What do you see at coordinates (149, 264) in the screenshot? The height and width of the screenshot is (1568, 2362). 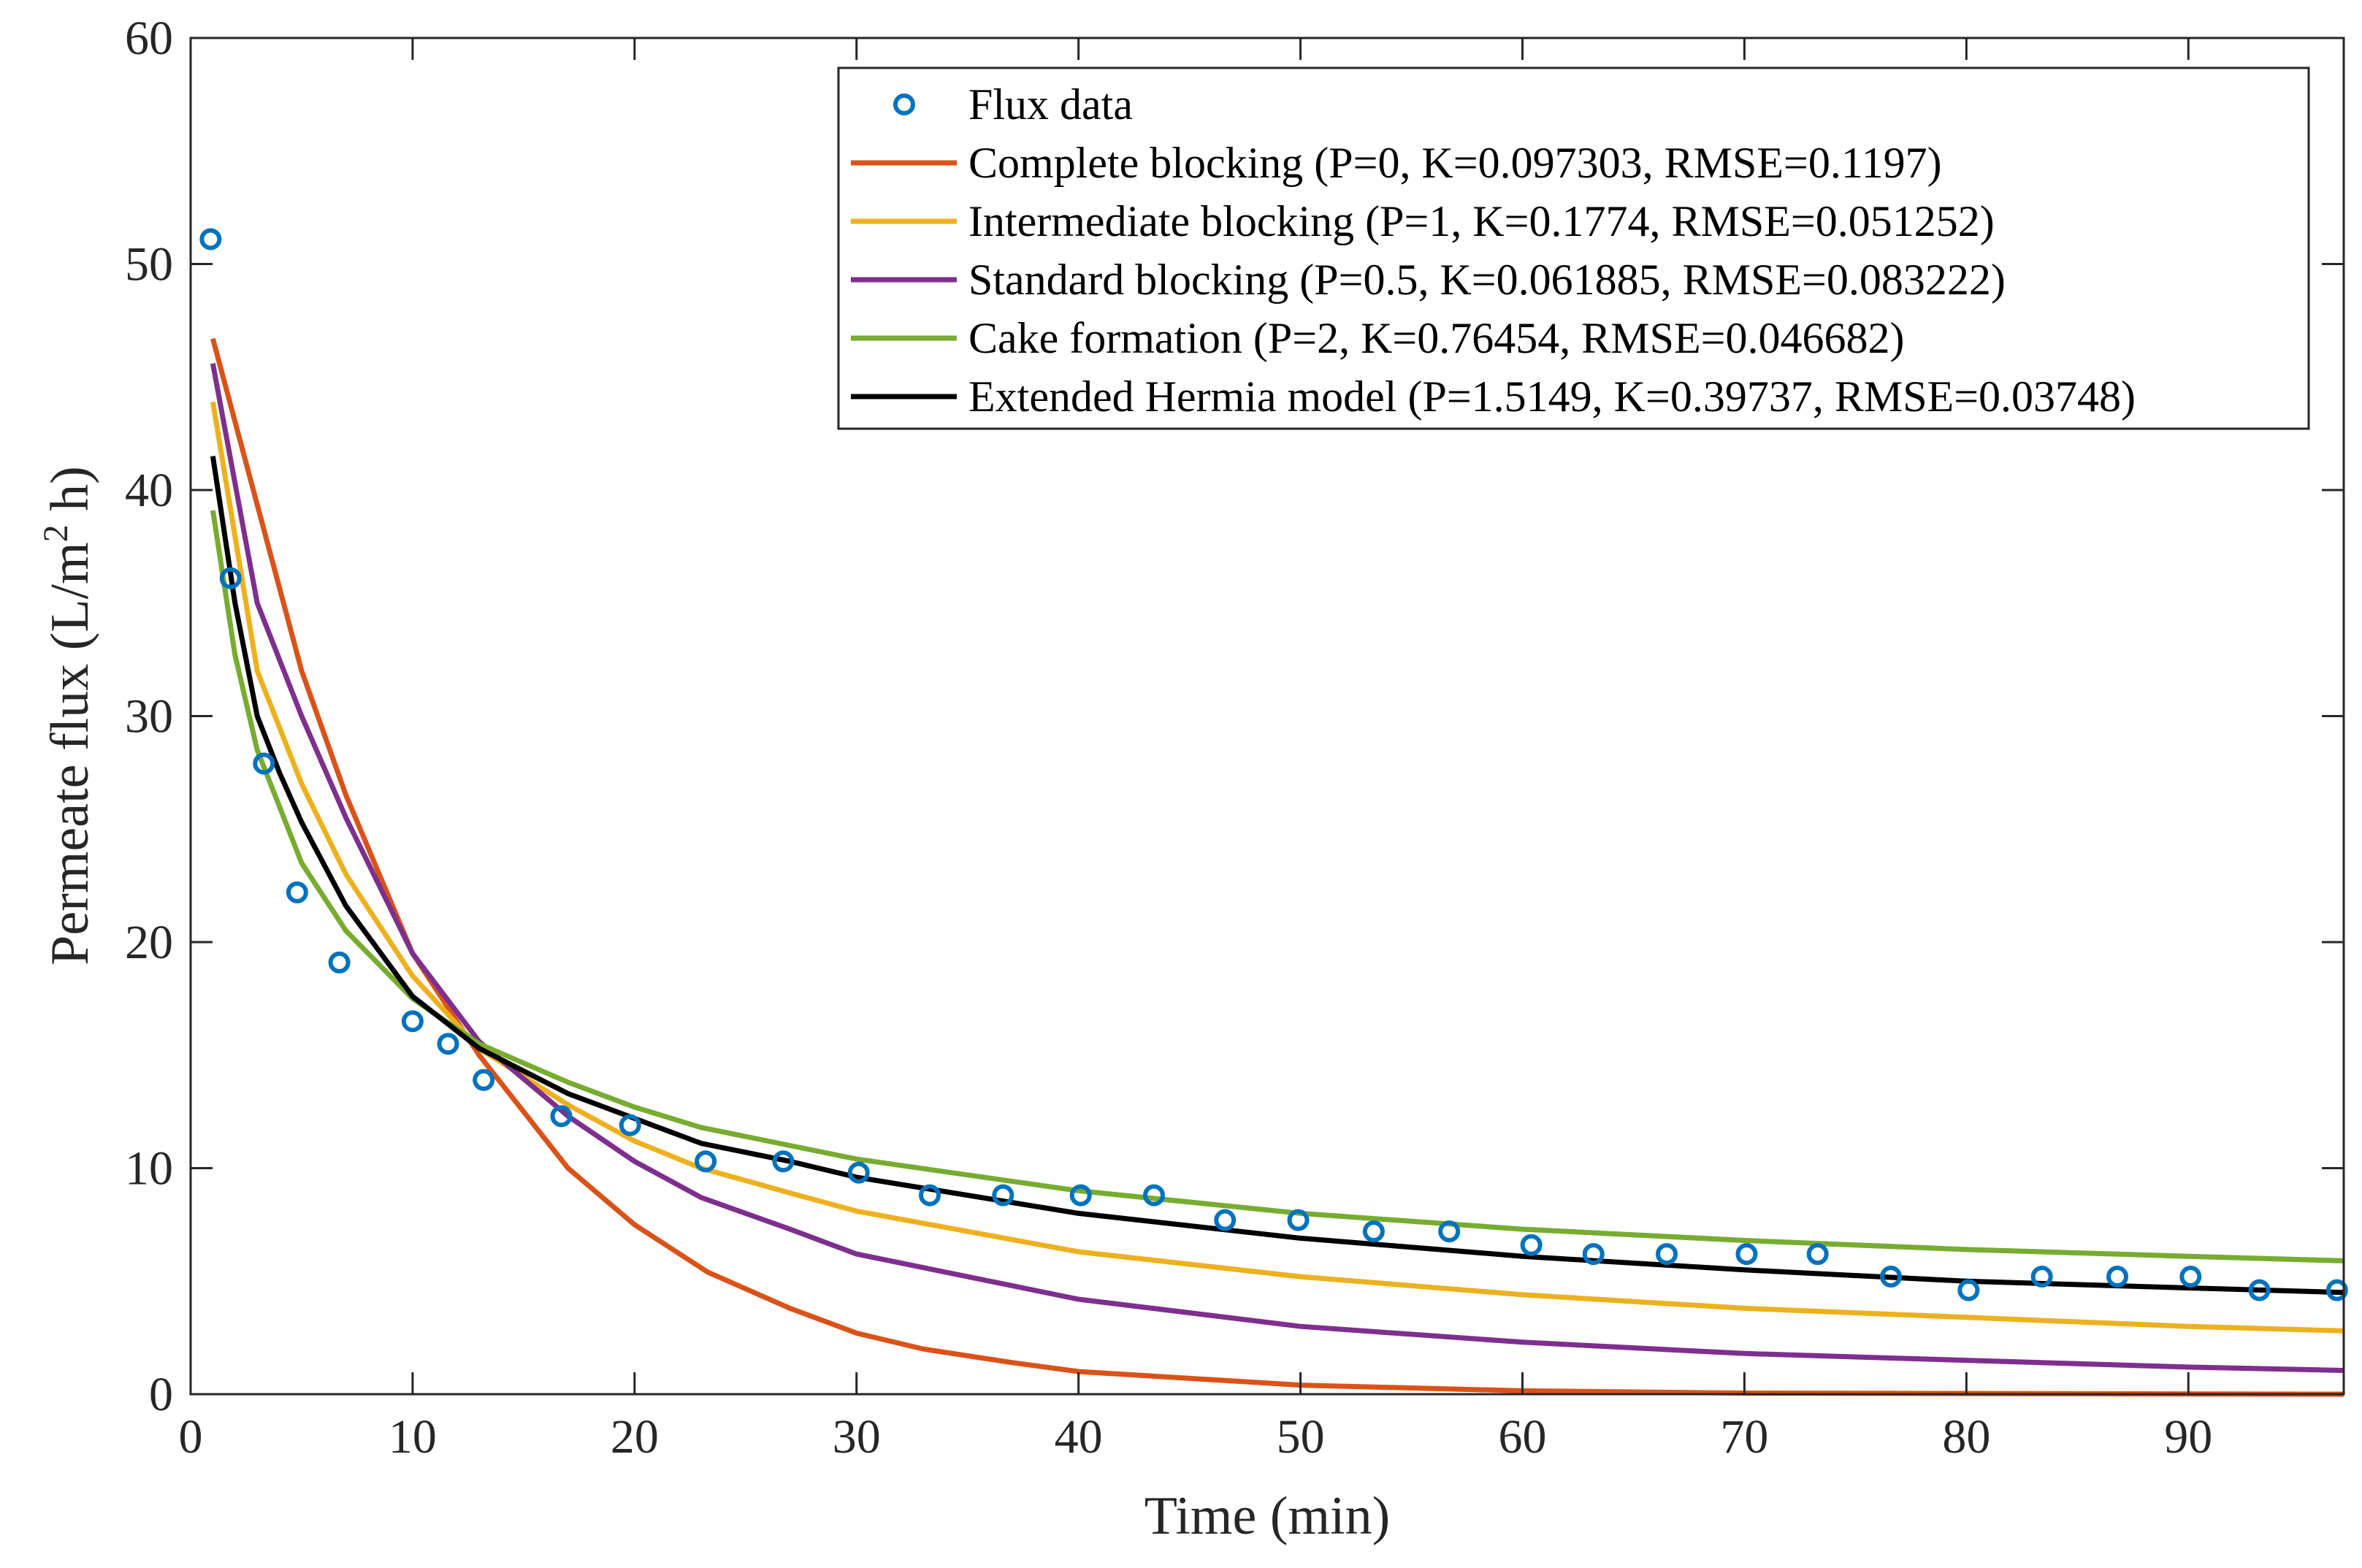 I see `y-tick-label: 50` at bounding box center [149, 264].